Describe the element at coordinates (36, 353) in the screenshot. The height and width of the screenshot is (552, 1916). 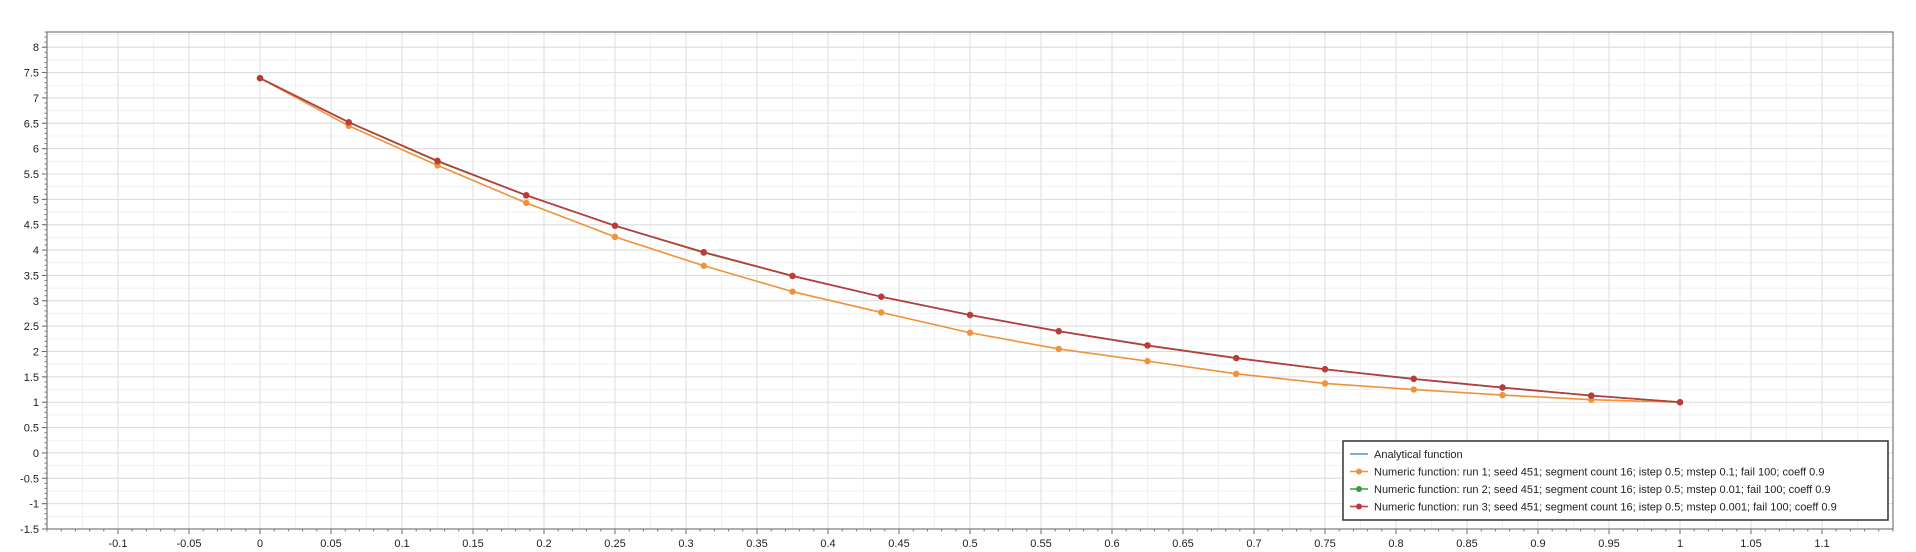
I see `y-tick-label: 2` at that location.